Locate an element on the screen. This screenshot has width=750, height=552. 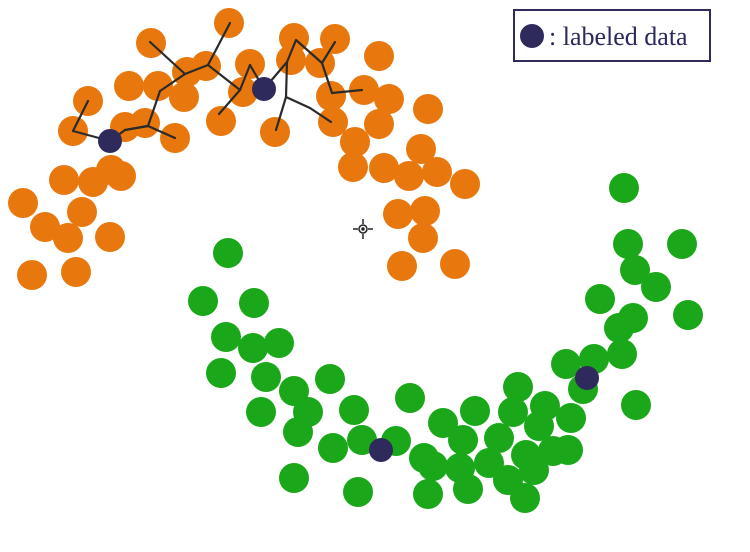
crosshair-cursor-icon is located at coordinates (363, 229).